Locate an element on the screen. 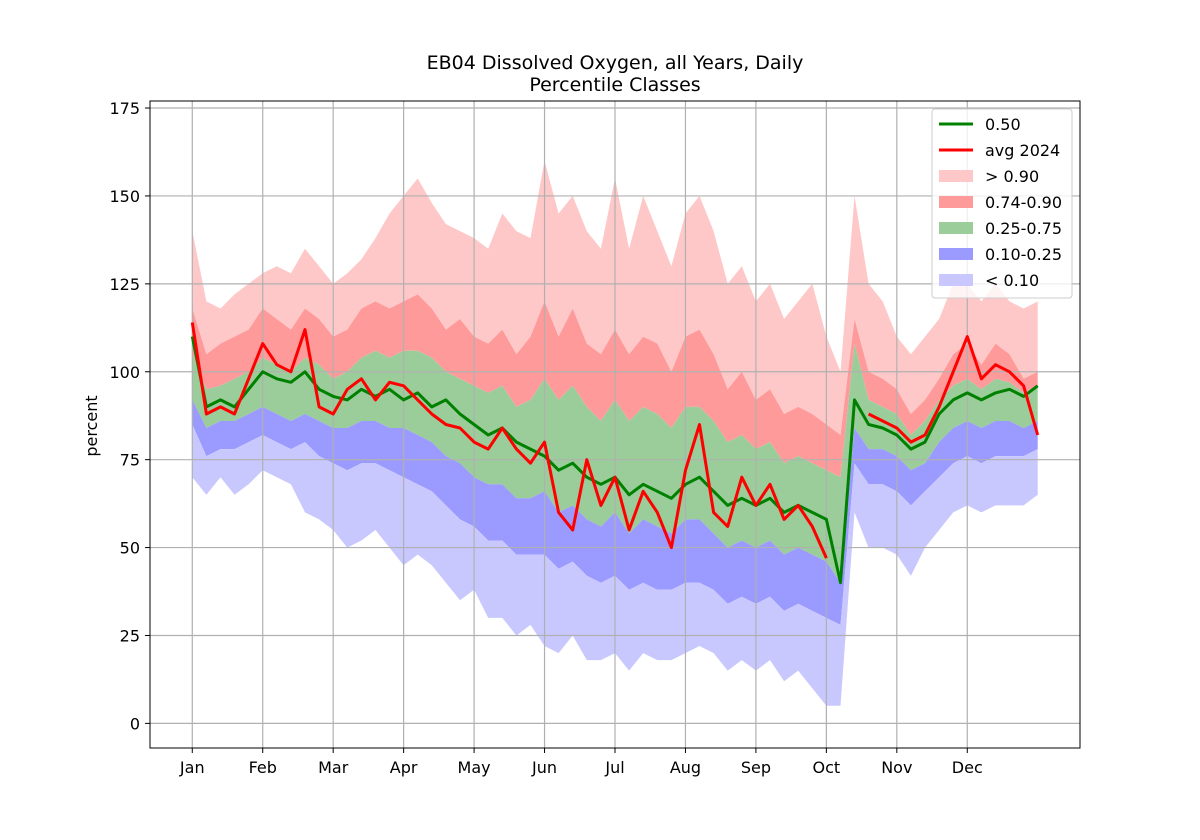 Image resolution: width=1200 pixels, height=840 pixels. x-tick-label: Aug is located at coordinates (685, 767).